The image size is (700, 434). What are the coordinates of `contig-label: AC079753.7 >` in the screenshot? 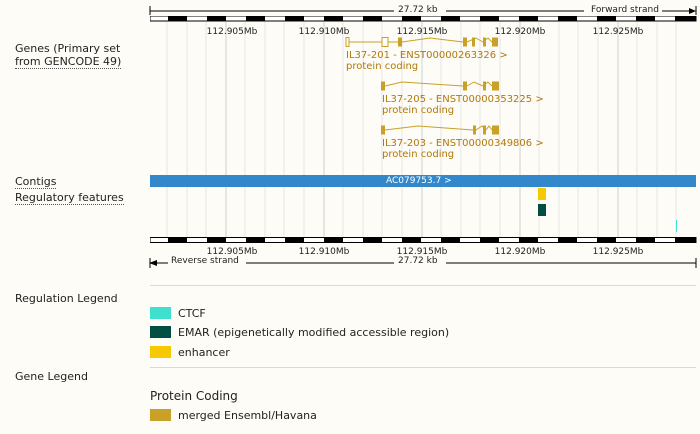 It's located at (419, 181).